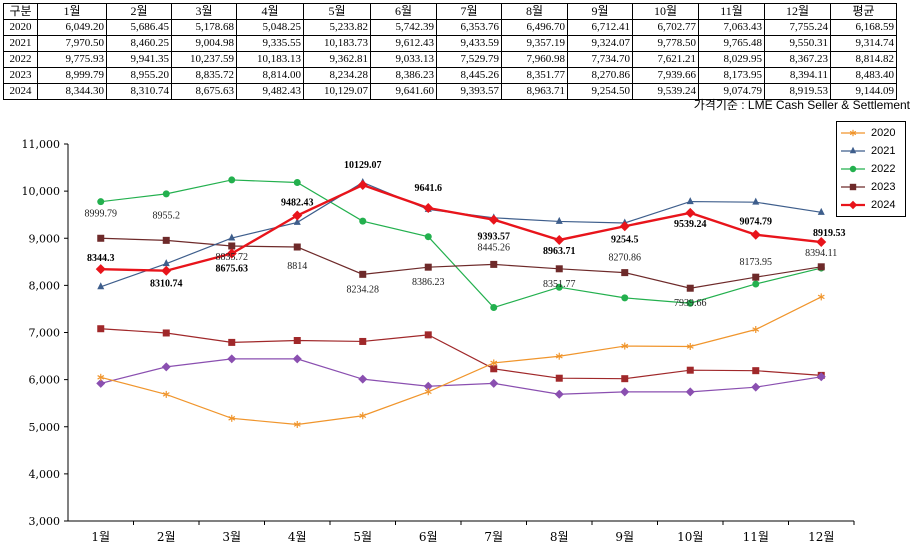 The image size is (918, 554). What do you see at coordinates (428, 282) in the screenshot?
I see `data-label-2023: 8386.23` at bounding box center [428, 282].